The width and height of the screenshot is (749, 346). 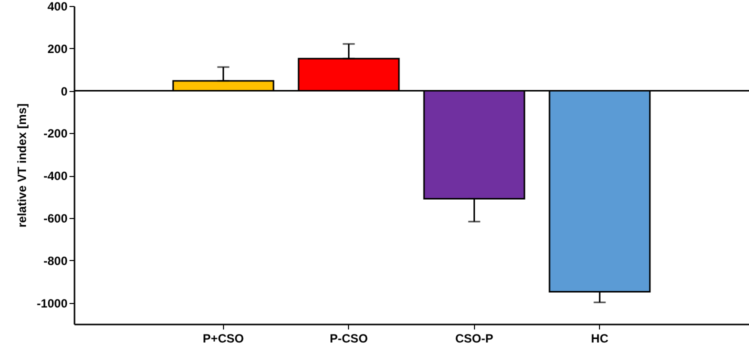 What do you see at coordinates (64, 91) in the screenshot?
I see `y-tick-label: 0` at bounding box center [64, 91].